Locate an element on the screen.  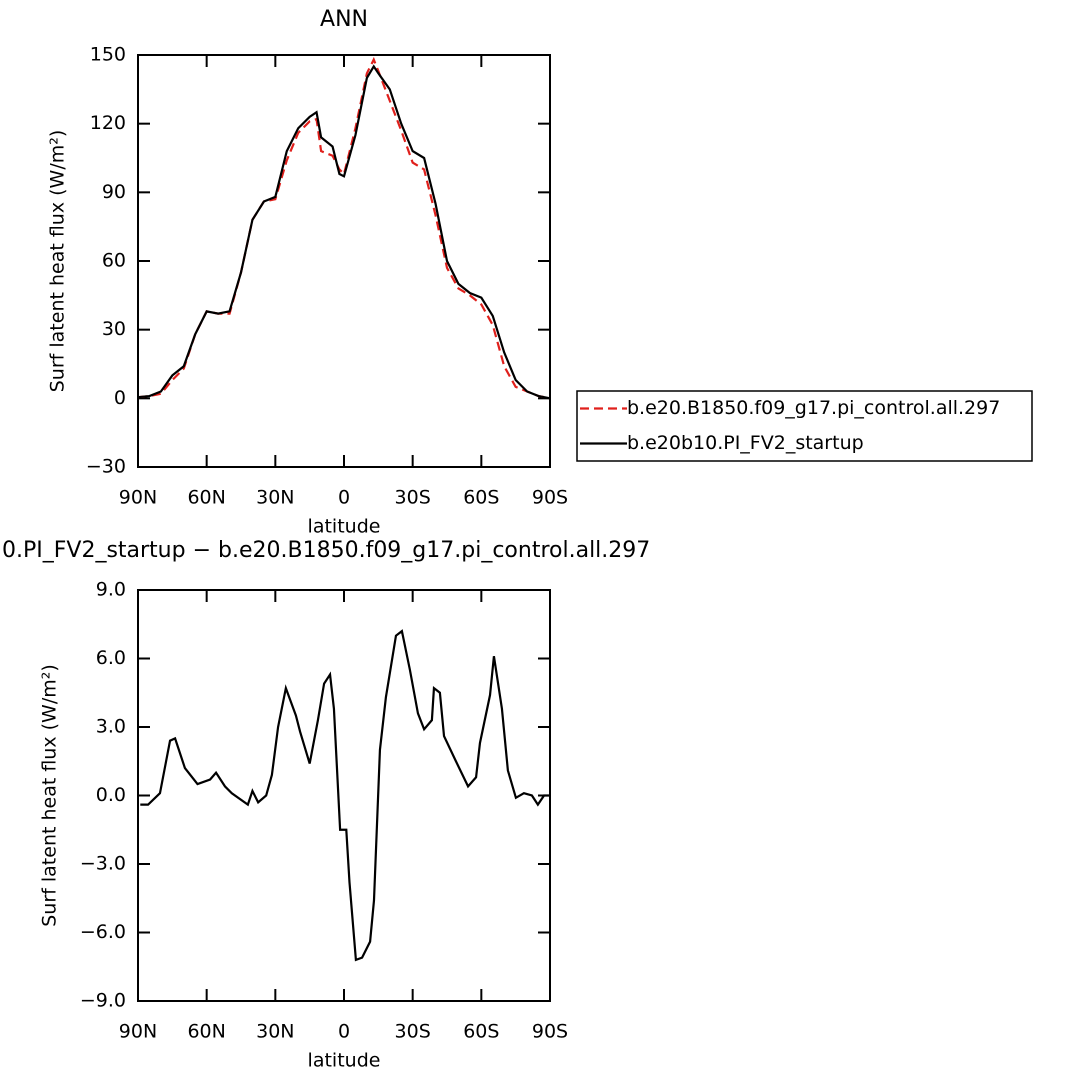
legend-label: b.e20b10.PI_FV2_startup is located at coordinates (745, 443).